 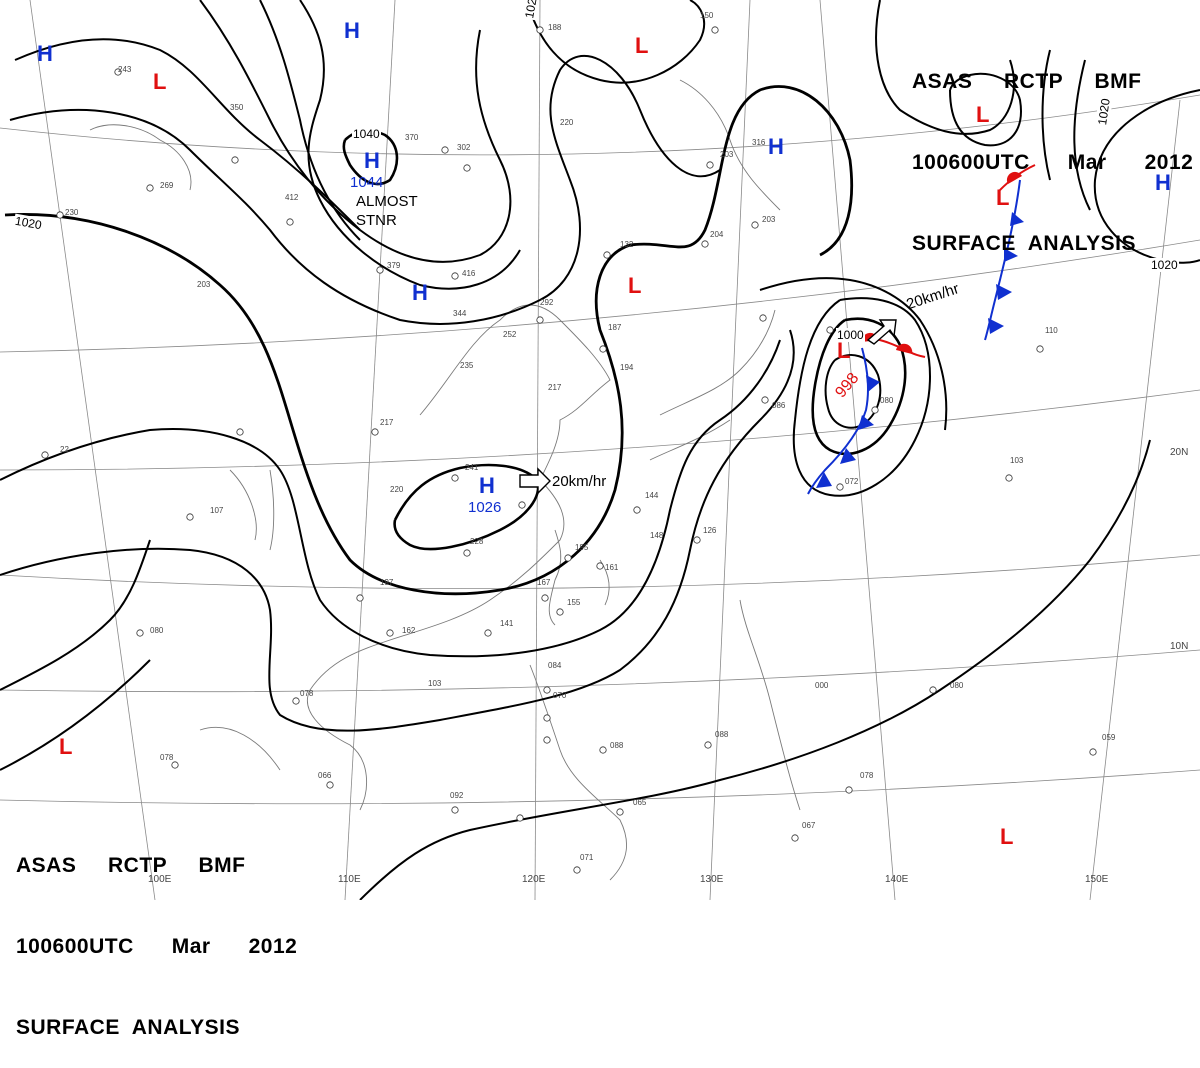 I want to click on svg-text: 000, so click(x=822, y=685).